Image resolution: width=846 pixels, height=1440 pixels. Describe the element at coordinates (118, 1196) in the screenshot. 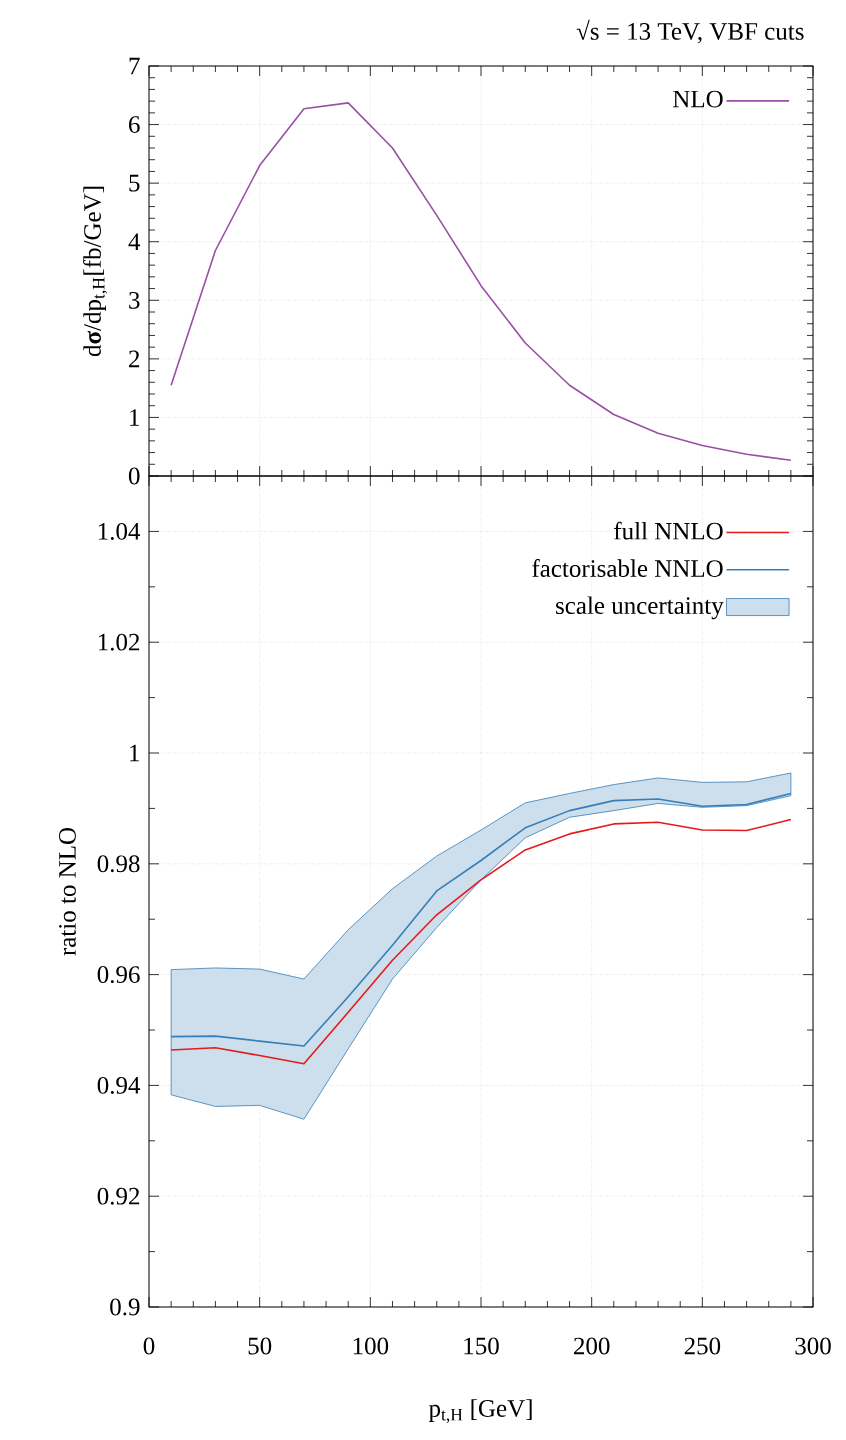

I see `y-tick-label: 0.92` at that location.